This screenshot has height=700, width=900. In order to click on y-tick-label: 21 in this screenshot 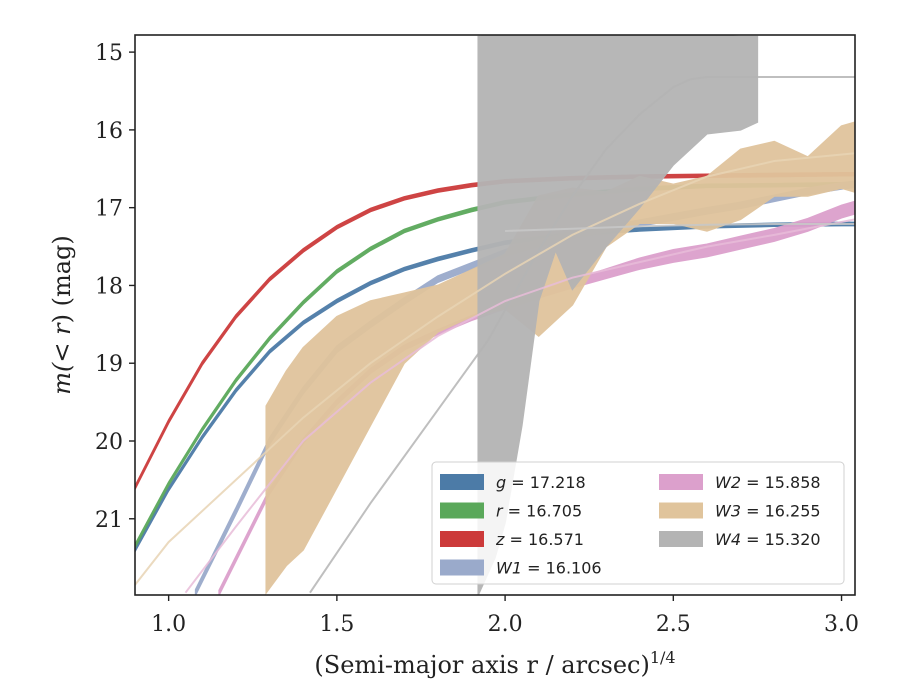, I will do `click(109, 520)`.